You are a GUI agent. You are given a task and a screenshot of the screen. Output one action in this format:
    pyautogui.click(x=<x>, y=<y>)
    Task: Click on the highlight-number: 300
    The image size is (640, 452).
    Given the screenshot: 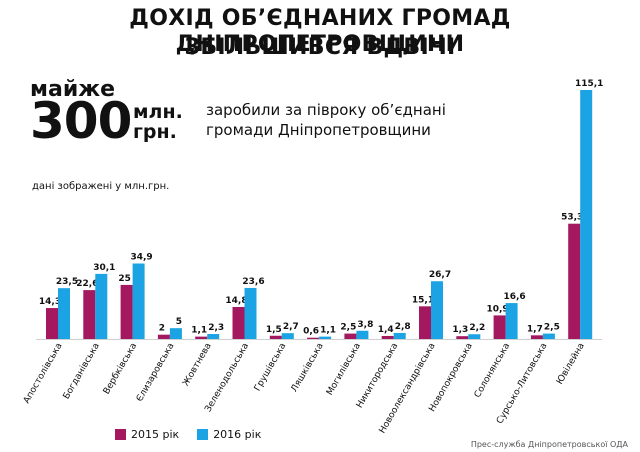 What is the action you would take?
    pyautogui.click(x=81, y=121)
    